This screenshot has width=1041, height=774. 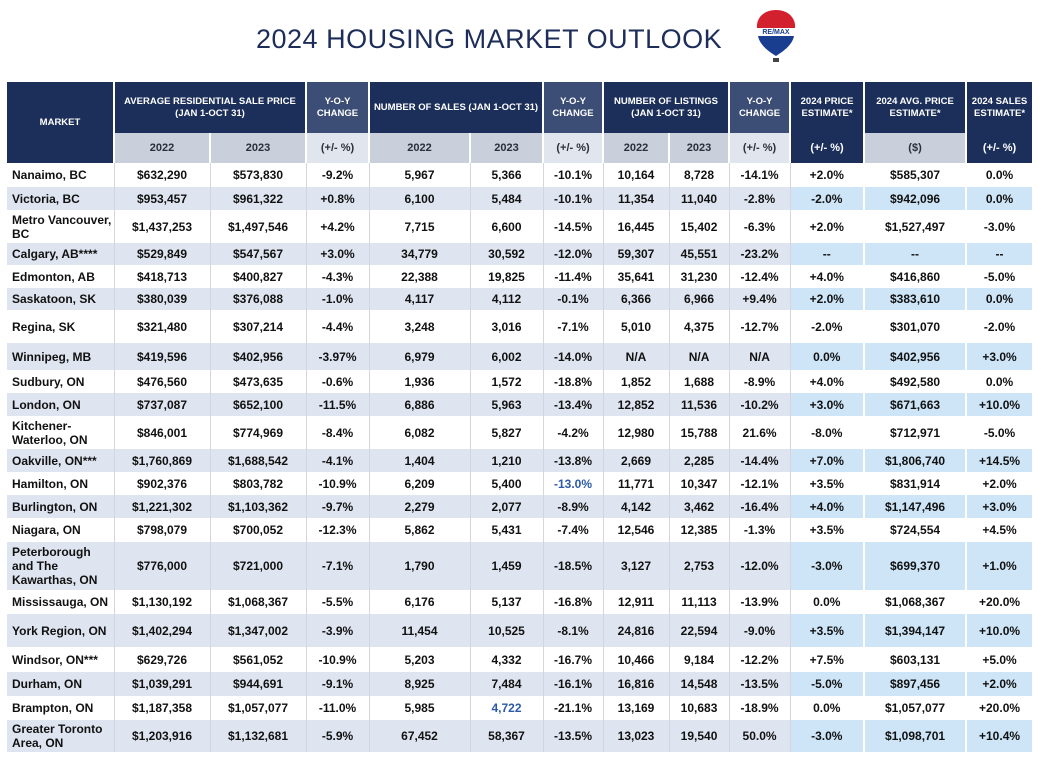 I want to click on table-cell: -4.2%, so click(x=573, y=432).